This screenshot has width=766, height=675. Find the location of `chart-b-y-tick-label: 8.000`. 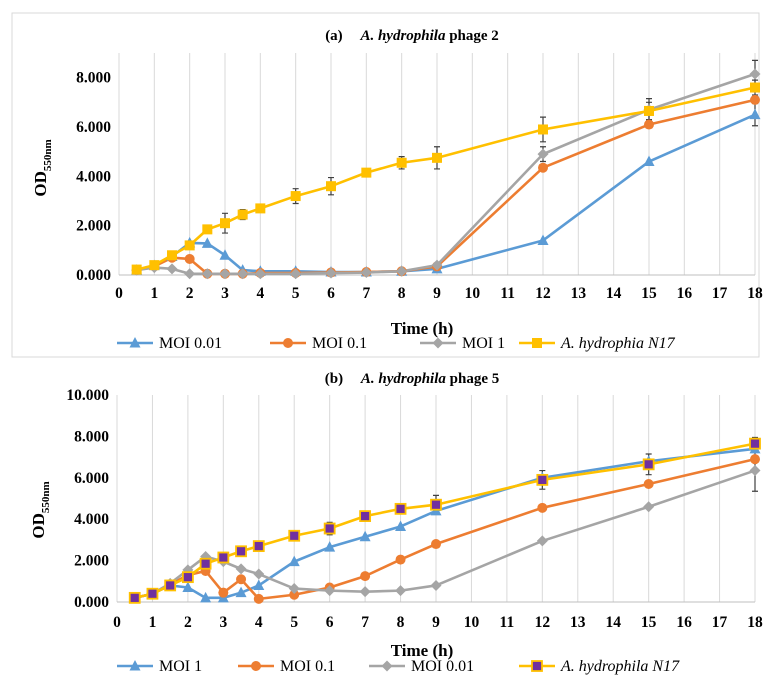

chart-b-y-tick-label: 8.000 is located at coordinates (91, 436).